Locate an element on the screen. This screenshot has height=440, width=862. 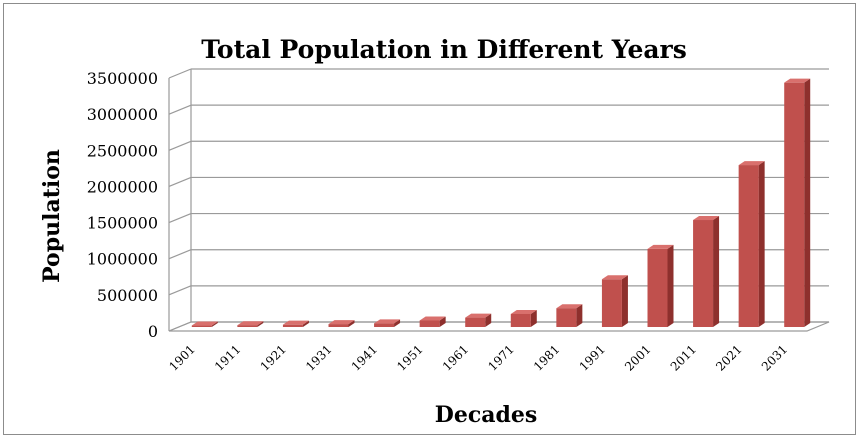
bar-1981 is located at coordinates (569, 315).